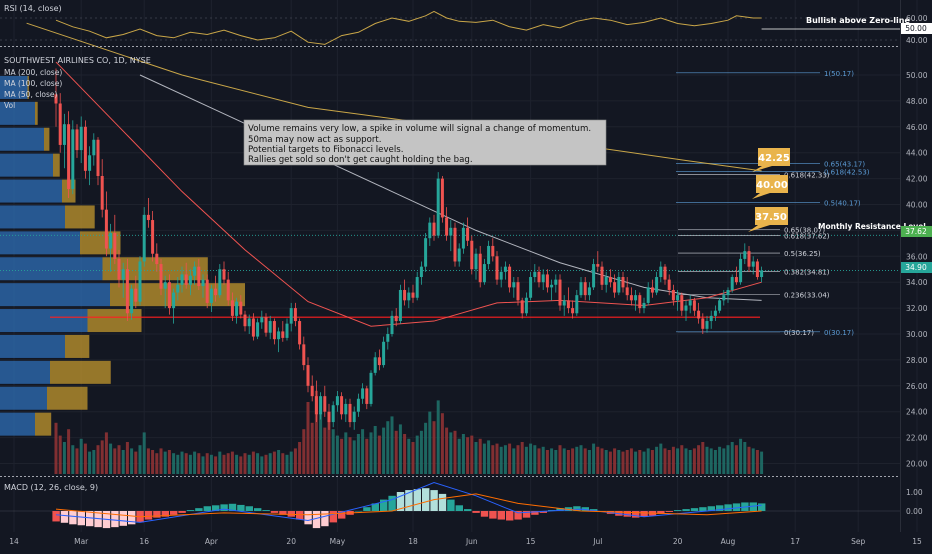  I want to click on ma100-label: MA (100, close), so click(33, 83).